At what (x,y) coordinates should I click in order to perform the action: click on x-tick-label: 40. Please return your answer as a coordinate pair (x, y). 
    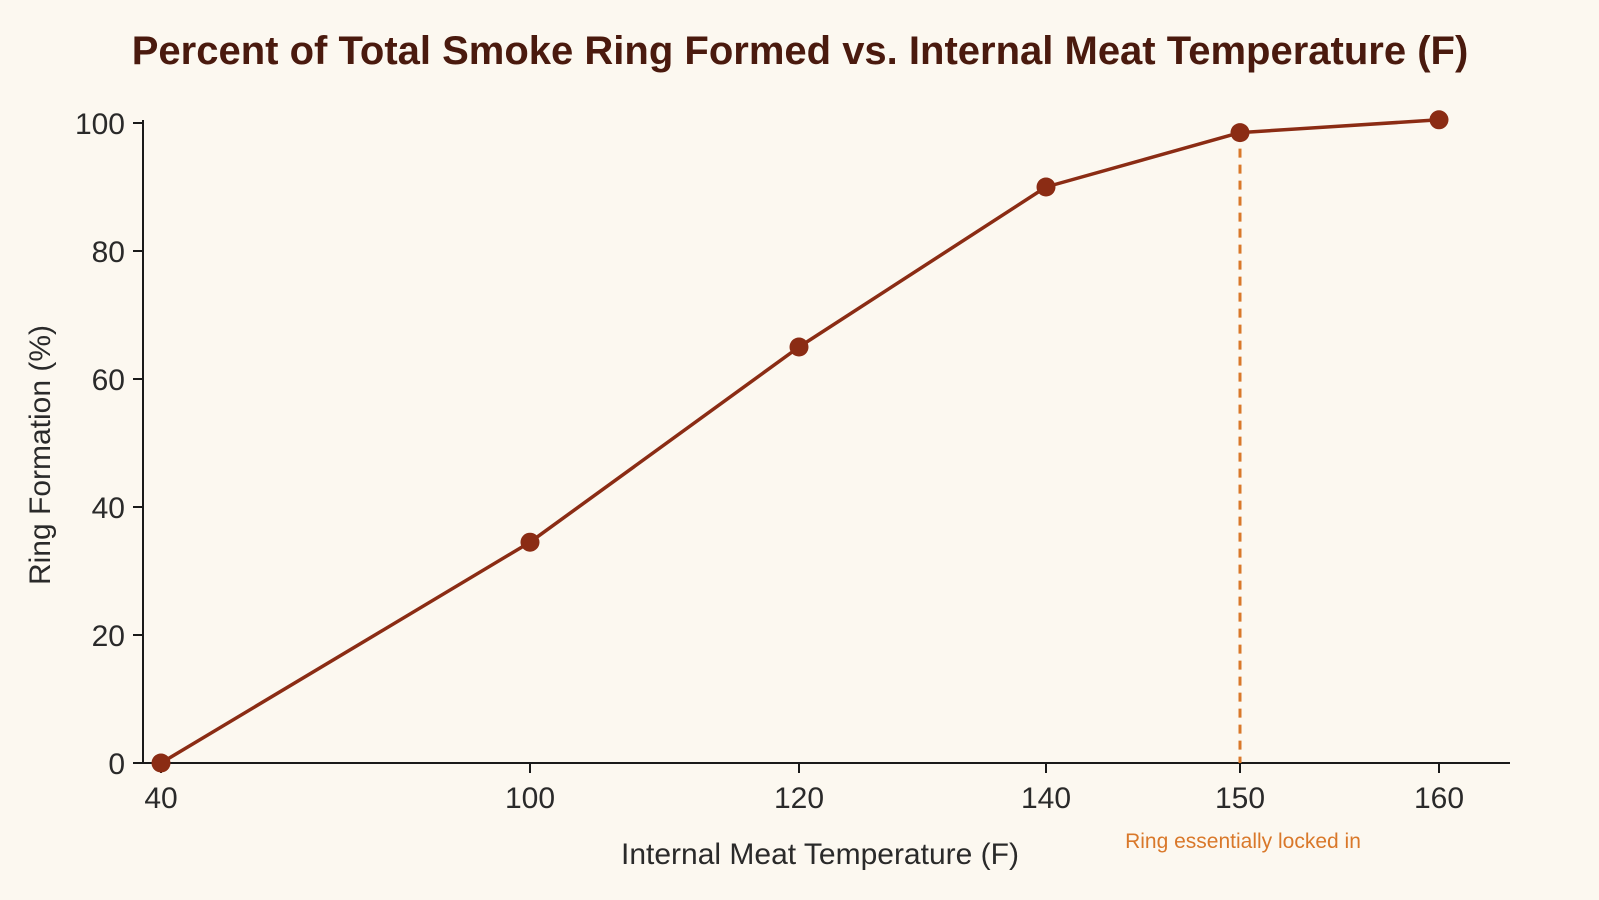
    Looking at the image, I should click on (160, 798).